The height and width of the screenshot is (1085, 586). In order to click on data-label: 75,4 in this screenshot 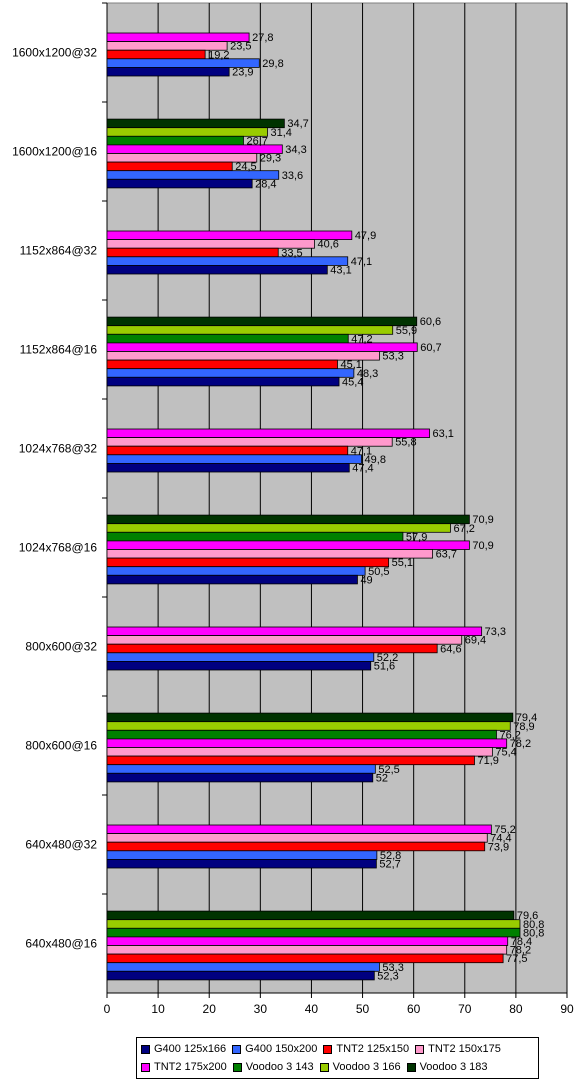, I will do `click(505, 753)`.